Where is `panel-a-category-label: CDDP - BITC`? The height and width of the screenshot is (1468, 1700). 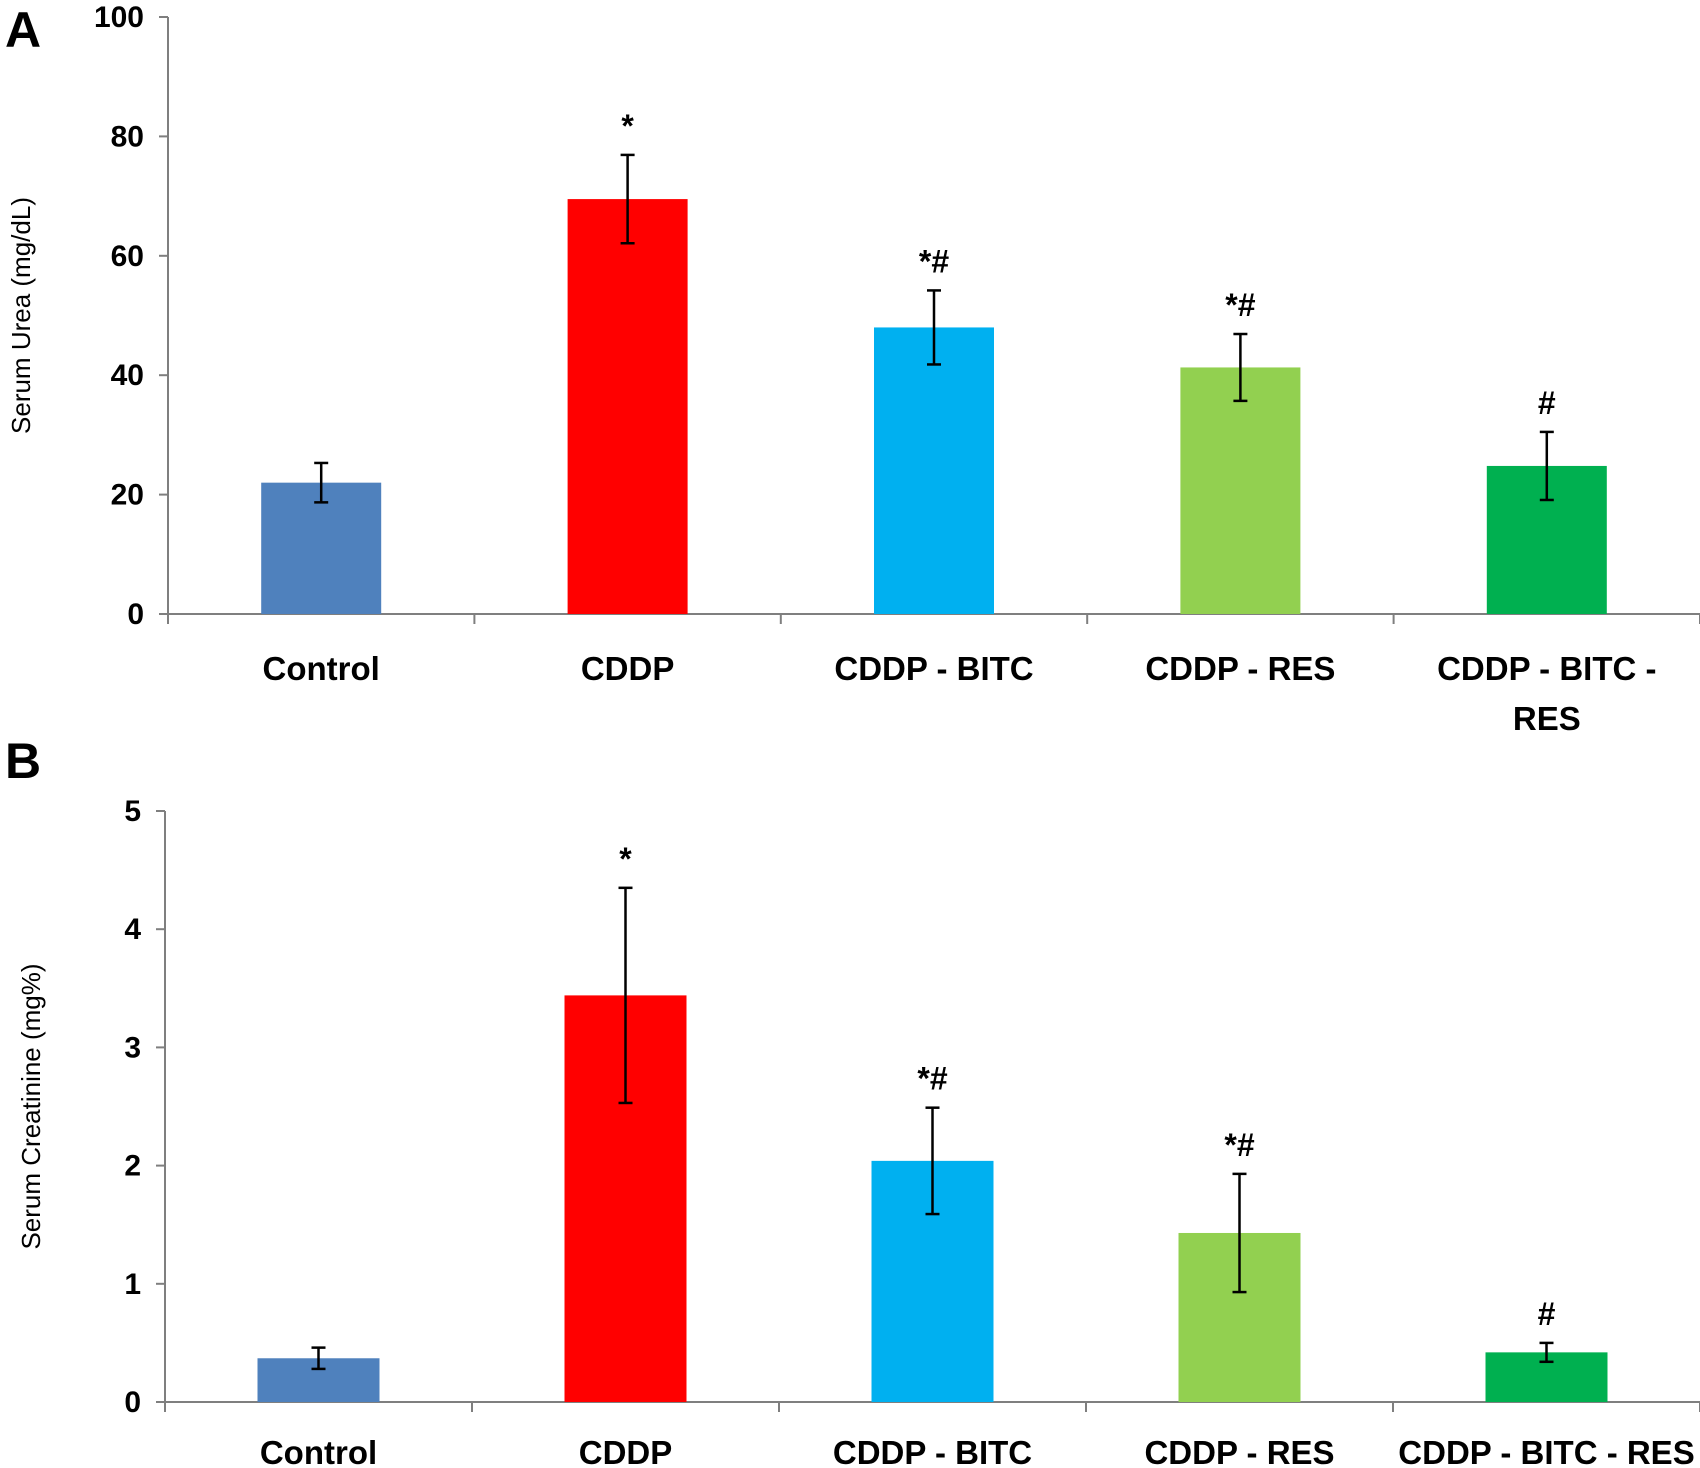
panel-a-category-label: CDDP - BITC is located at coordinates (933, 668).